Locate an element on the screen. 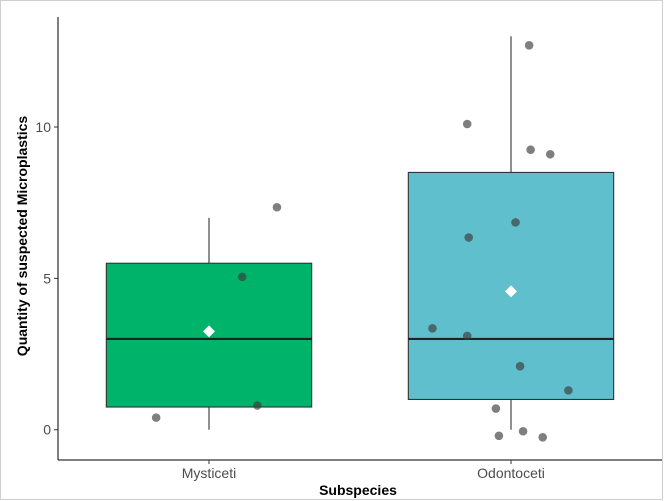  y-tick-label: 10 is located at coordinates (43, 127).